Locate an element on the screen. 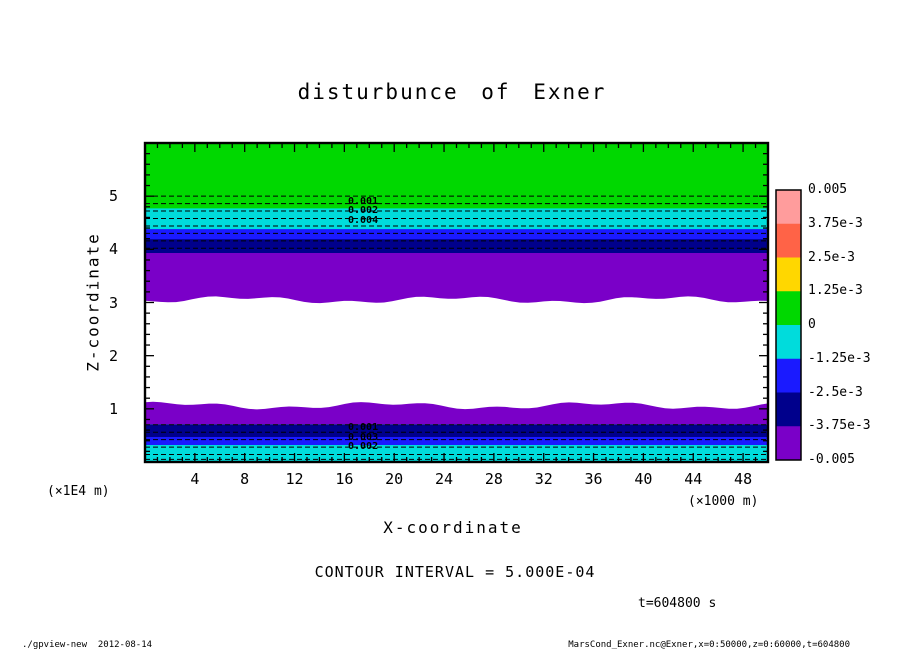 This screenshot has width=904, height=654. y-tick-label: 1 is located at coordinates (113, 408).